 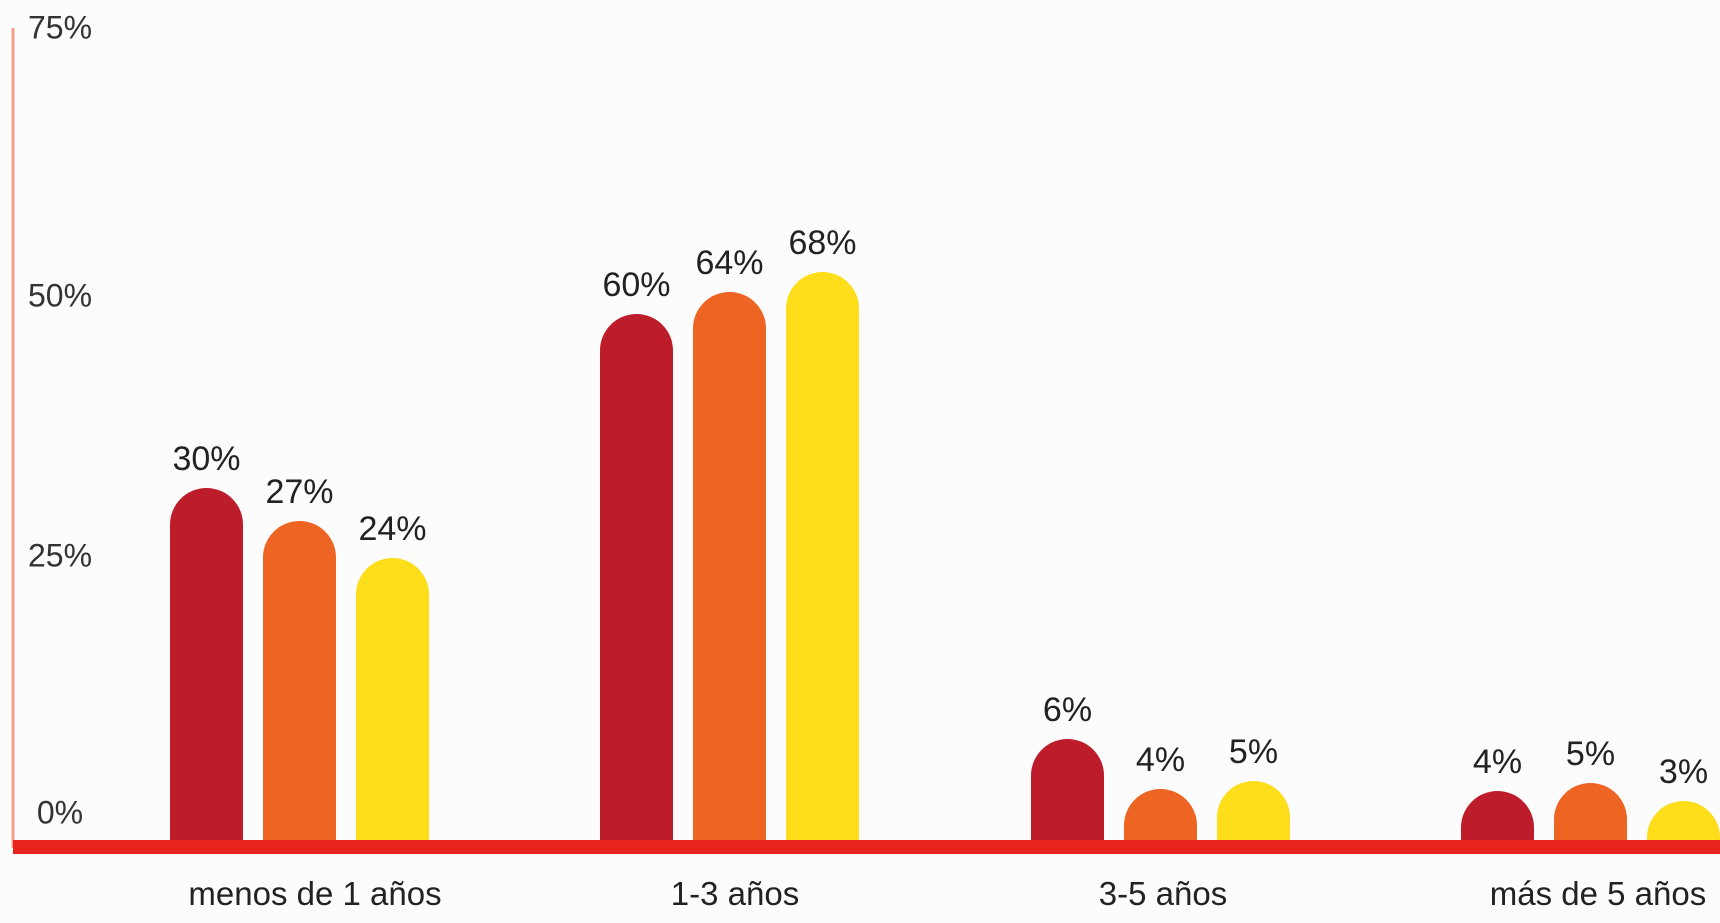 What do you see at coordinates (60, 27) in the screenshot?
I see `y-tick-label: 75%` at bounding box center [60, 27].